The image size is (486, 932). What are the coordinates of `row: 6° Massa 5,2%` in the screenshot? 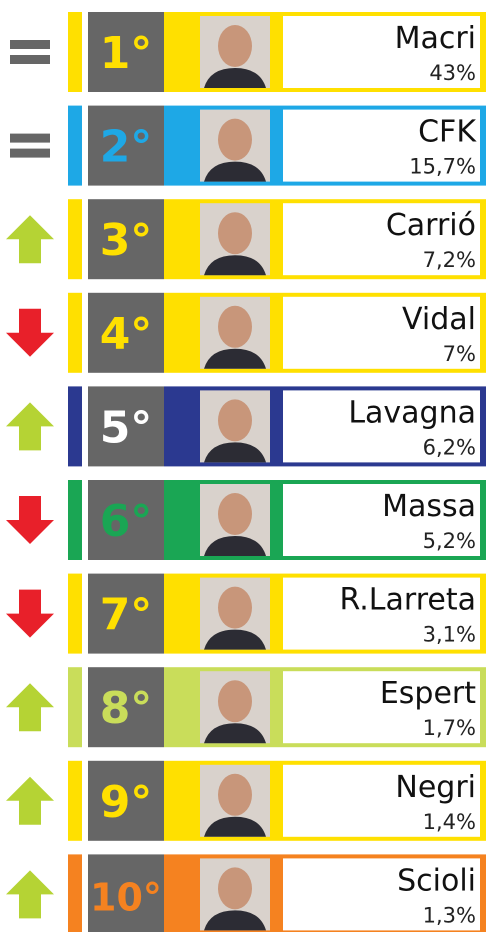 It's located at (246, 520).